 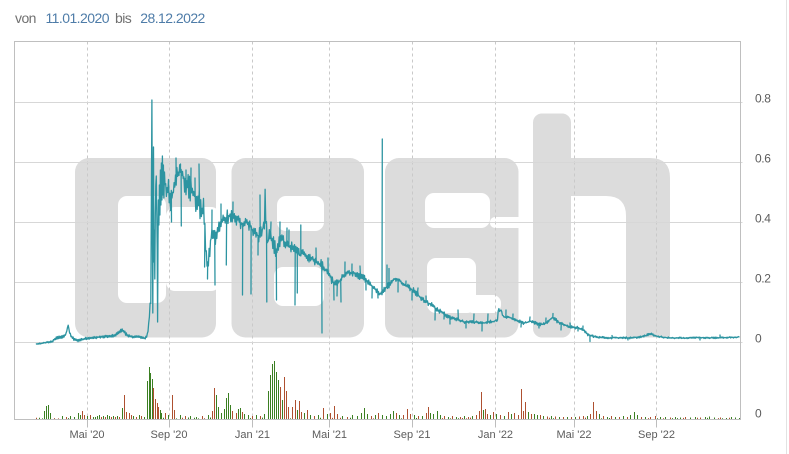 I want to click on svg-text: 0.2, so click(x=763, y=279).